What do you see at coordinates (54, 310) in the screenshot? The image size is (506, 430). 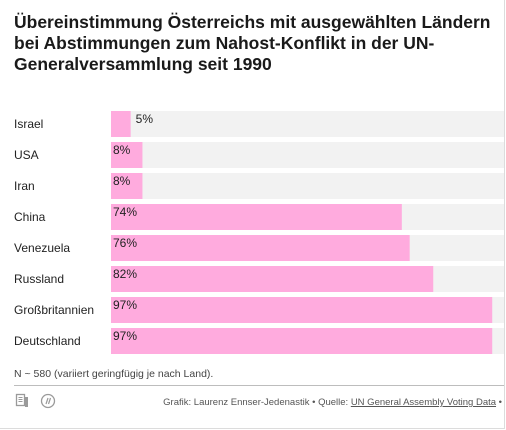 I see `category-label: Großbritannien` at bounding box center [54, 310].